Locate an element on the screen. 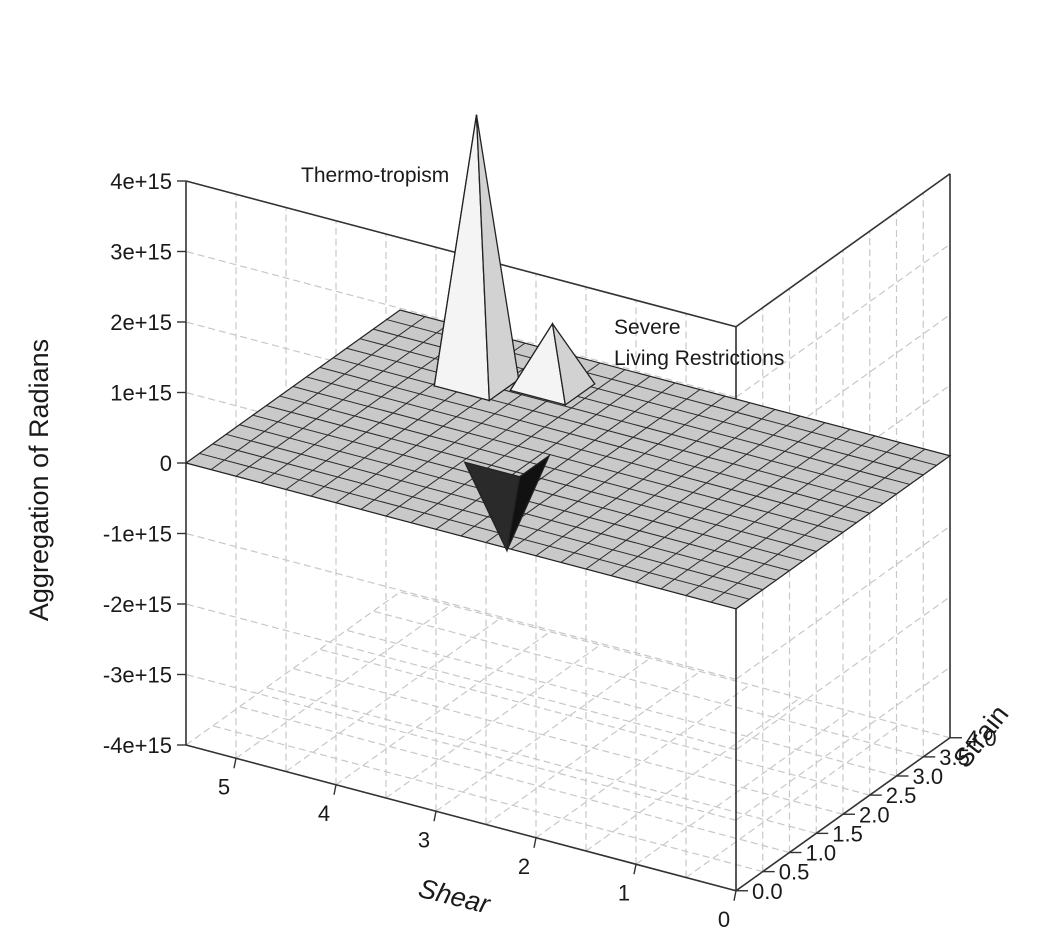  z-tick-label: 2e+15 is located at coordinates (141, 322).